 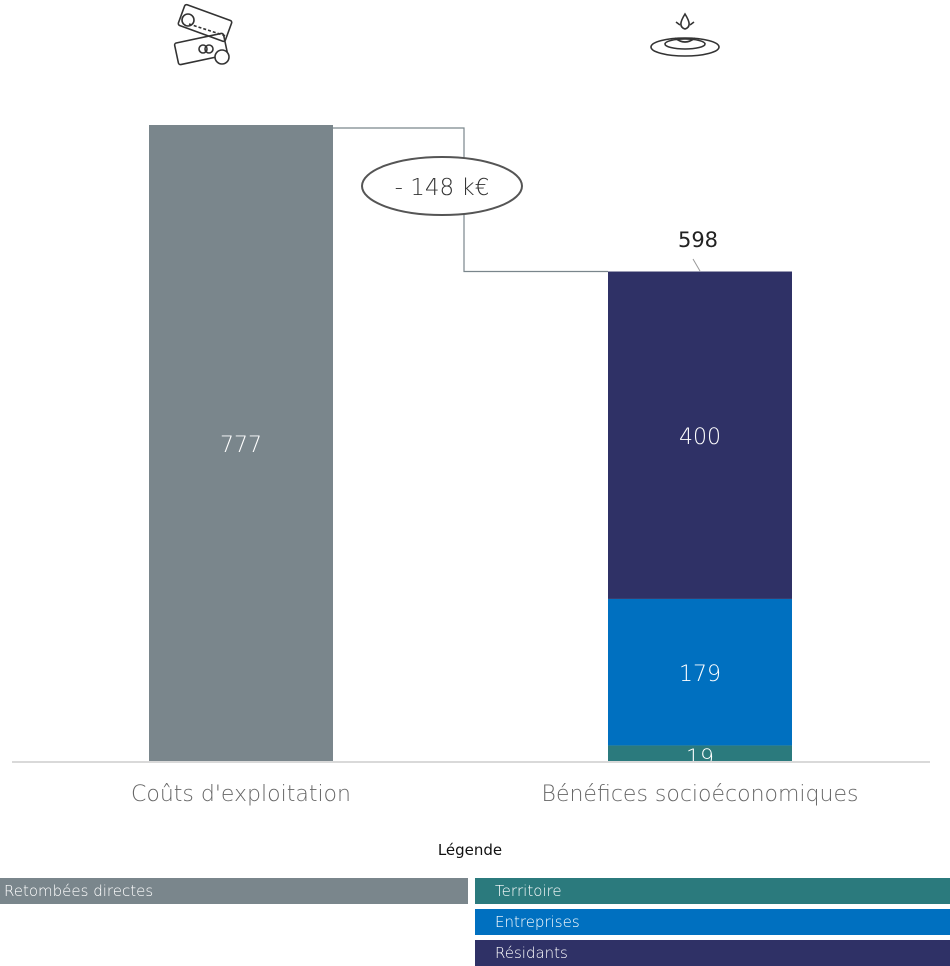 What do you see at coordinates (241, 794) in the screenshot?
I see `category-label-1: Coûts d'exploitation` at bounding box center [241, 794].